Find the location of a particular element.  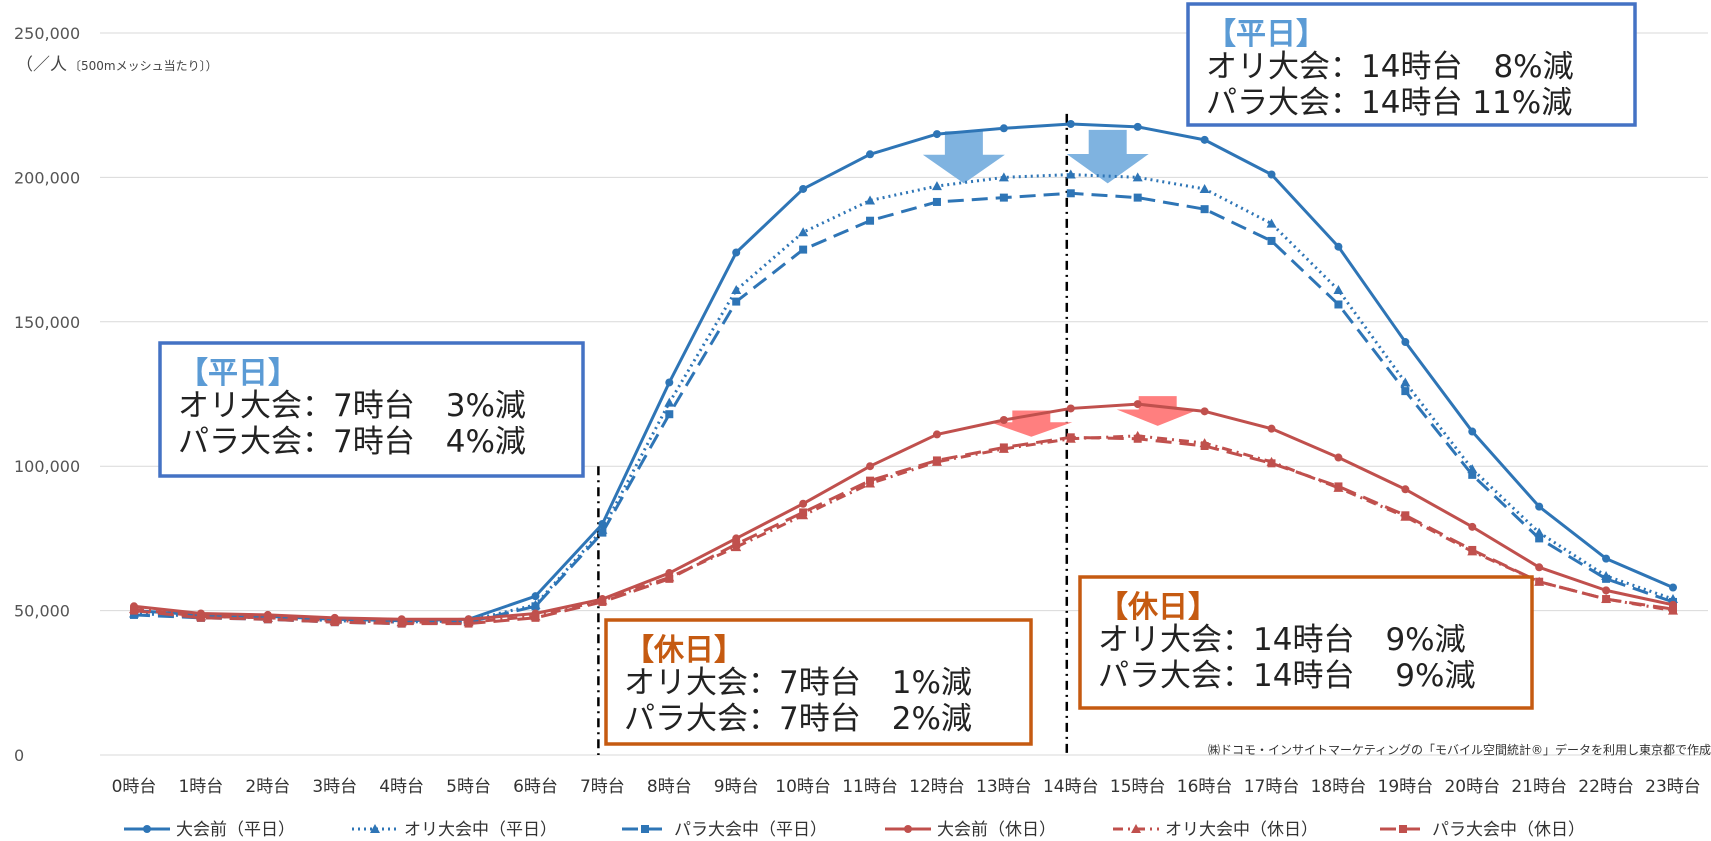

x-tick-label: 16時台 is located at coordinates (1205, 787).